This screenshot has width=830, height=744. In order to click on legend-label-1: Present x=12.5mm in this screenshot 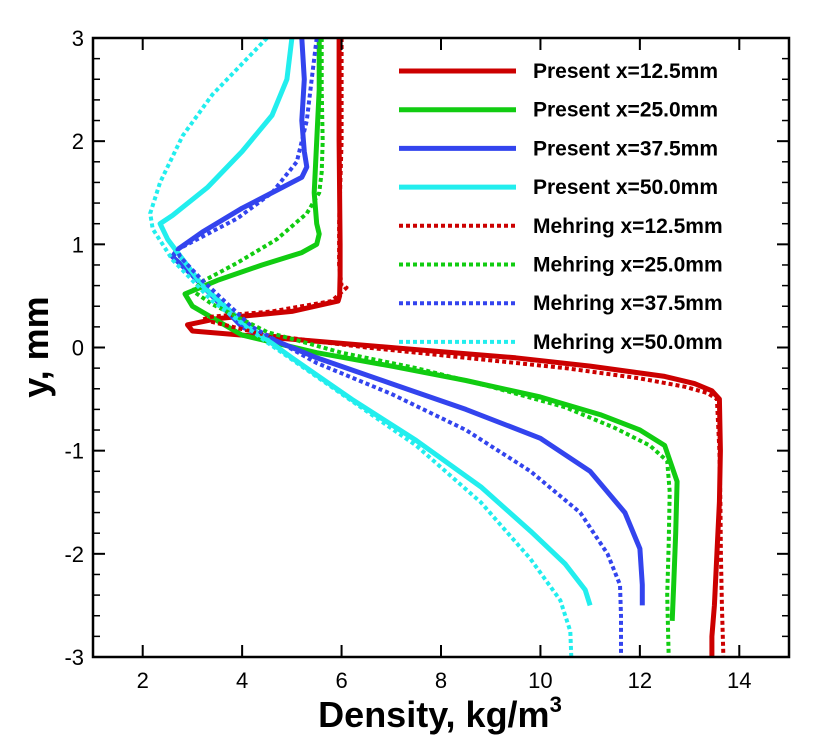, I will do `click(625, 71)`.